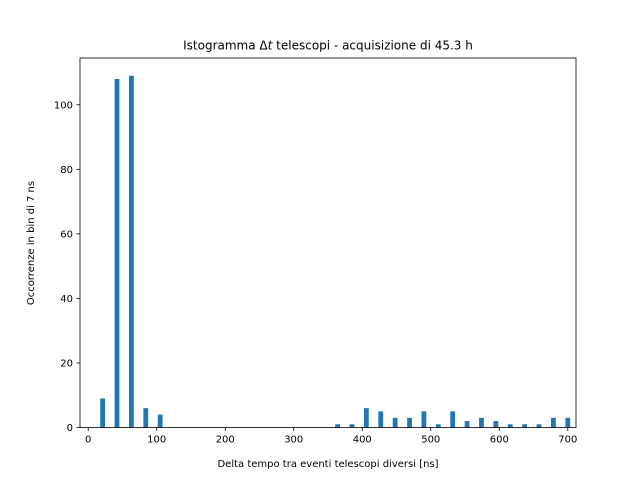 The width and height of the screenshot is (640, 480). I want to click on x-tick-label: 300, so click(293, 440).